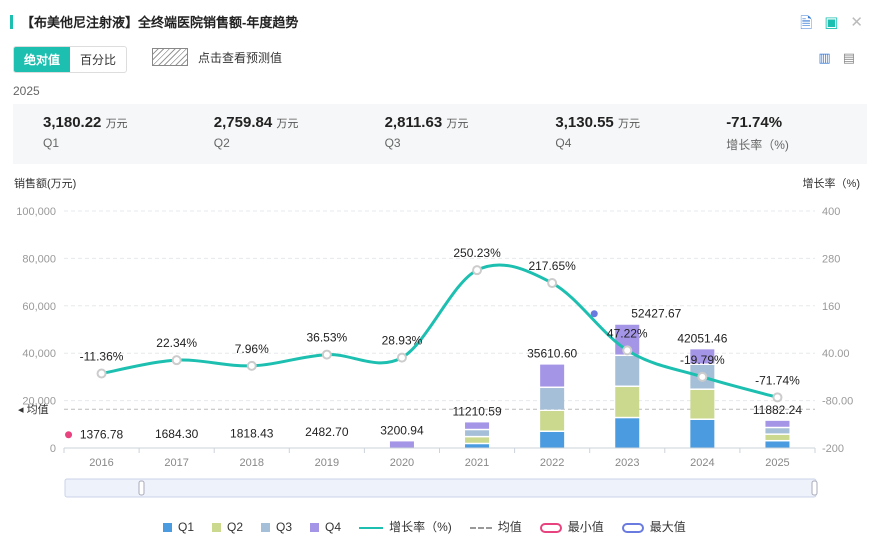 The image size is (883, 557). I want to click on legend-q3: Q3, so click(276, 527).